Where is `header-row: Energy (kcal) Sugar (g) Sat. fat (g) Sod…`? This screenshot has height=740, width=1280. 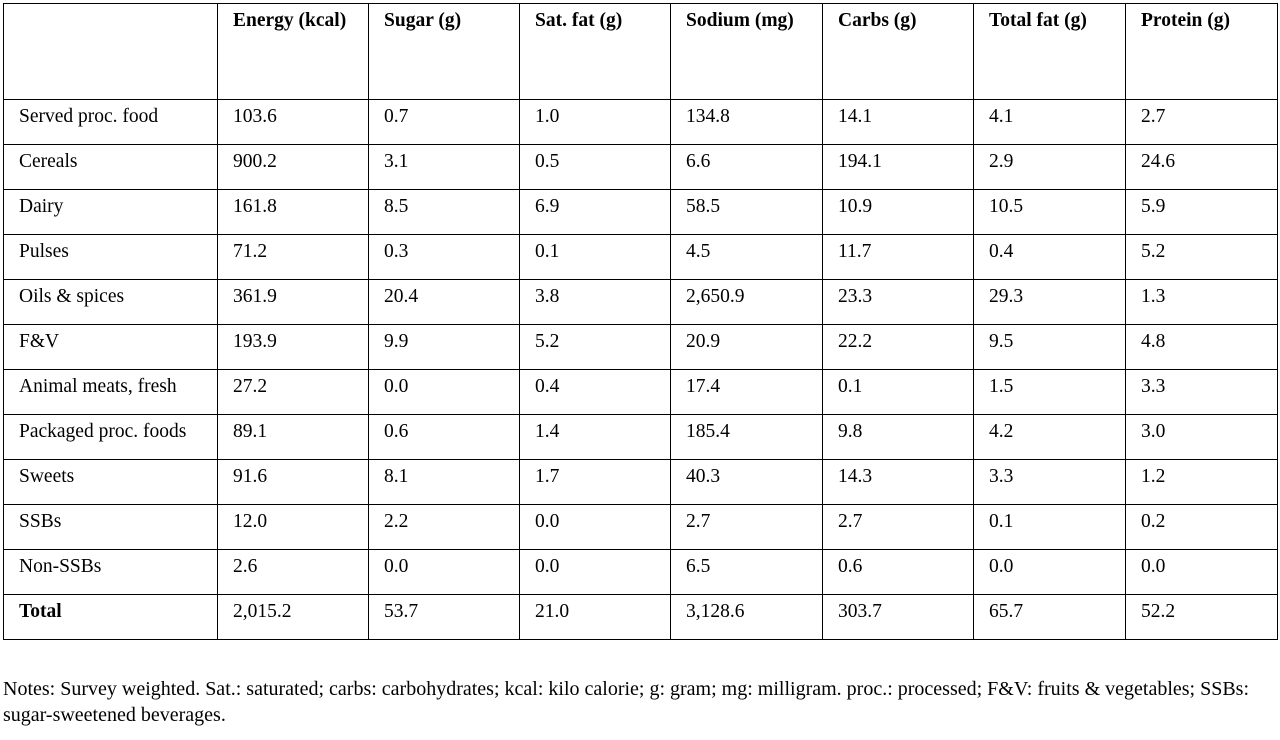 header-row: Energy (kcal) Sugar (g) Sat. fat (g) Sod… is located at coordinates (640, 51).